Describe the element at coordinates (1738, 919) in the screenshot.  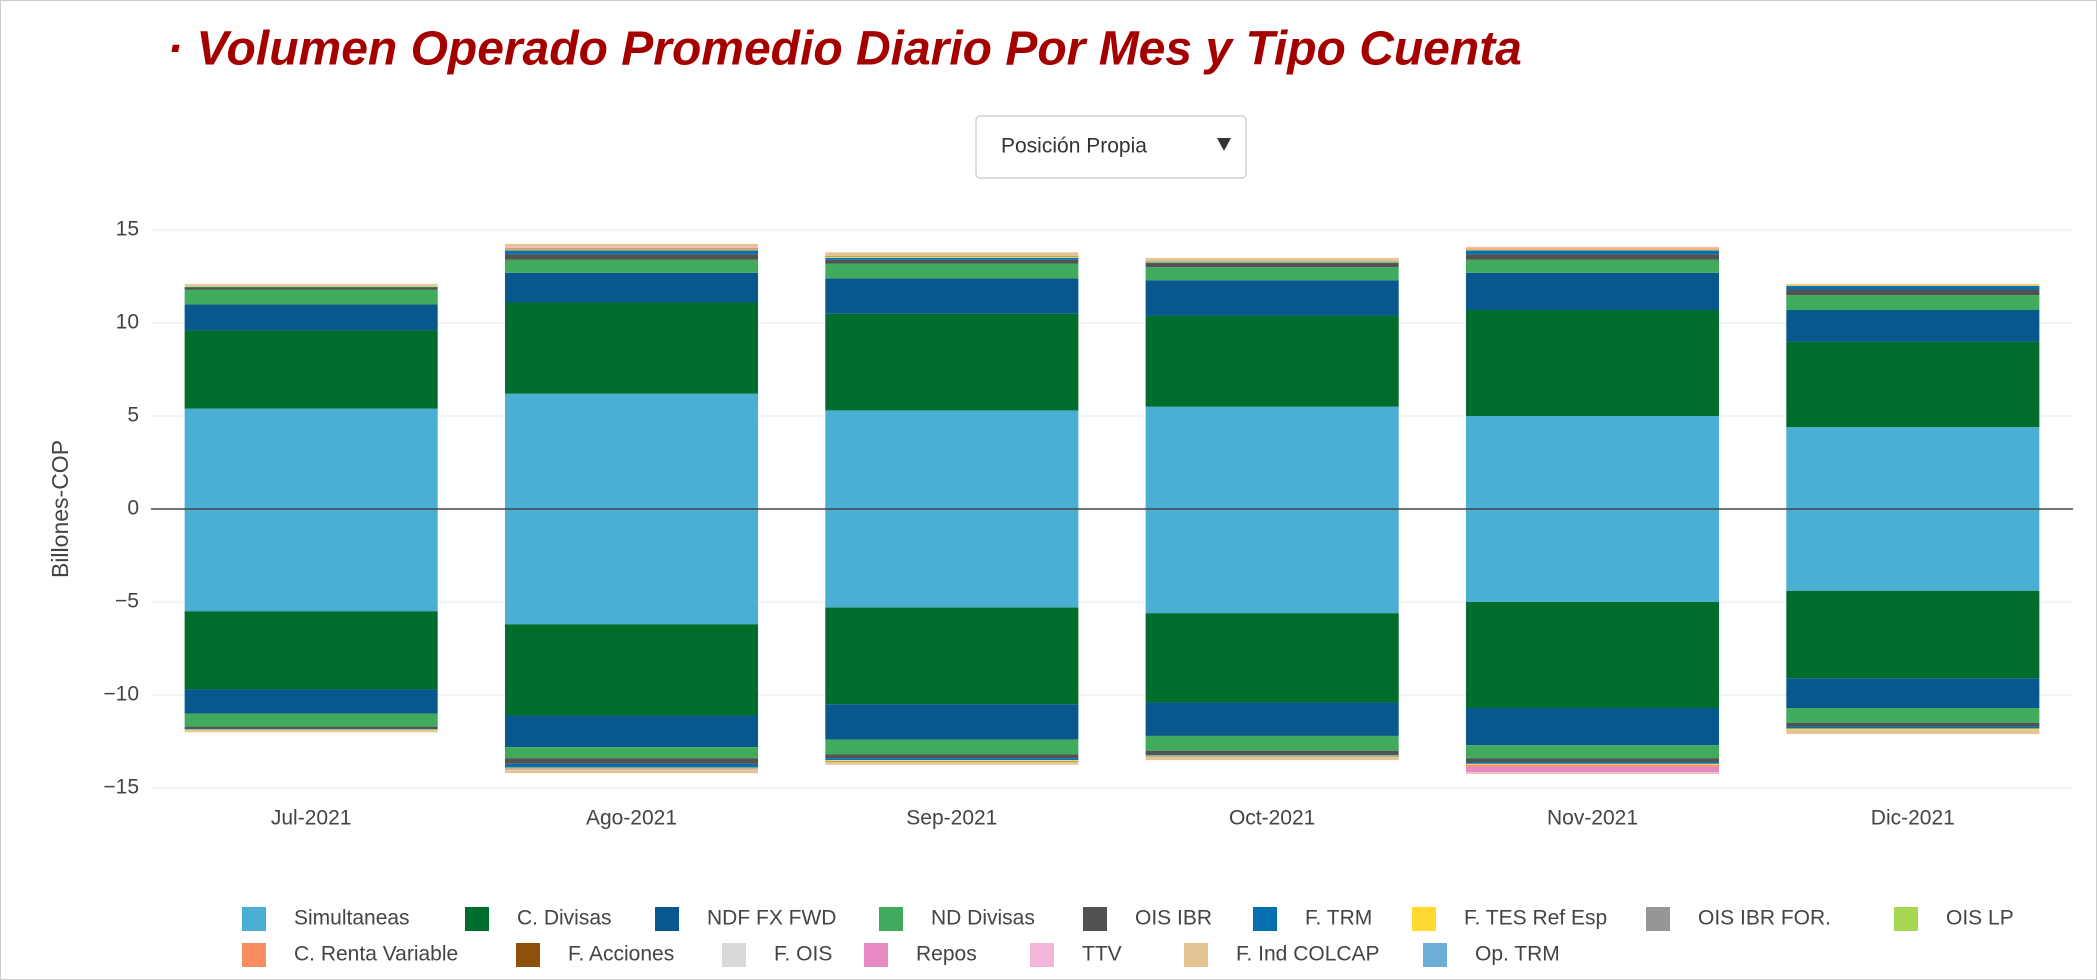
I see `legend-item: OIS IBR FOR.` at that location.